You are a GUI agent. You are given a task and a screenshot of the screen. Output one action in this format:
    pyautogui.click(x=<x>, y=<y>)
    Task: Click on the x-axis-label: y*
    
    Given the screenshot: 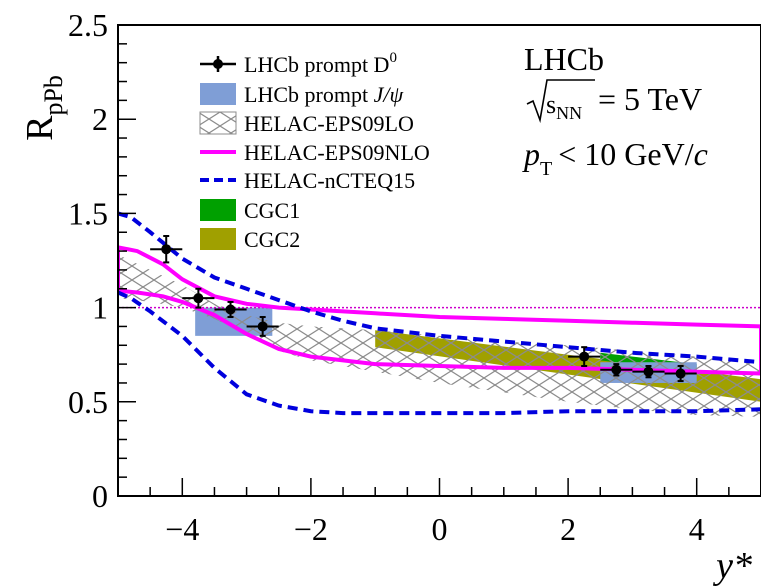 What is the action you would take?
    pyautogui.click(x=732, y=566)
    